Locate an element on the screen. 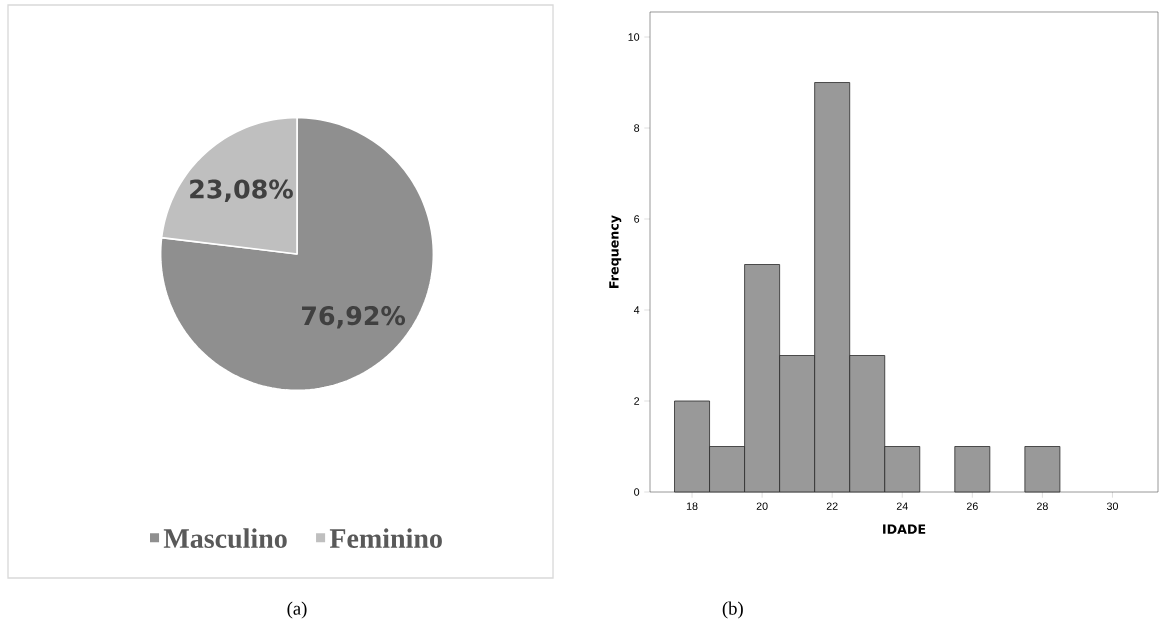 This screenshot has width=1160, height=633. x-tick-label: 24 is located at coordinates (902, 506).